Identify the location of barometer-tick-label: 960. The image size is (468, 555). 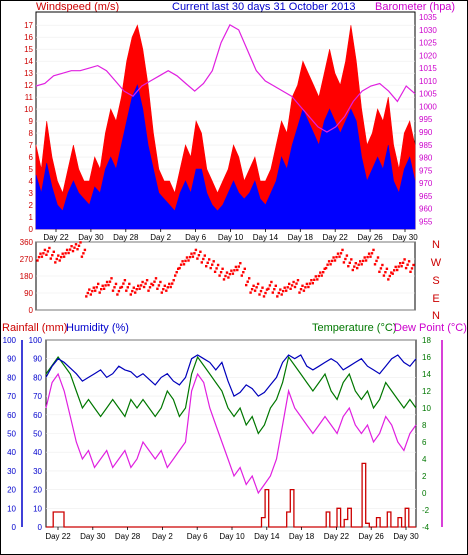
(426, 209).